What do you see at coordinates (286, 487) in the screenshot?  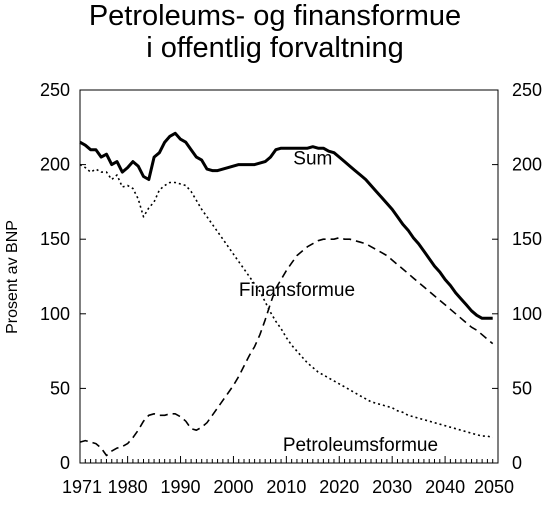 I see `x-tick-label: 2010` at bounding box center [286, 487].